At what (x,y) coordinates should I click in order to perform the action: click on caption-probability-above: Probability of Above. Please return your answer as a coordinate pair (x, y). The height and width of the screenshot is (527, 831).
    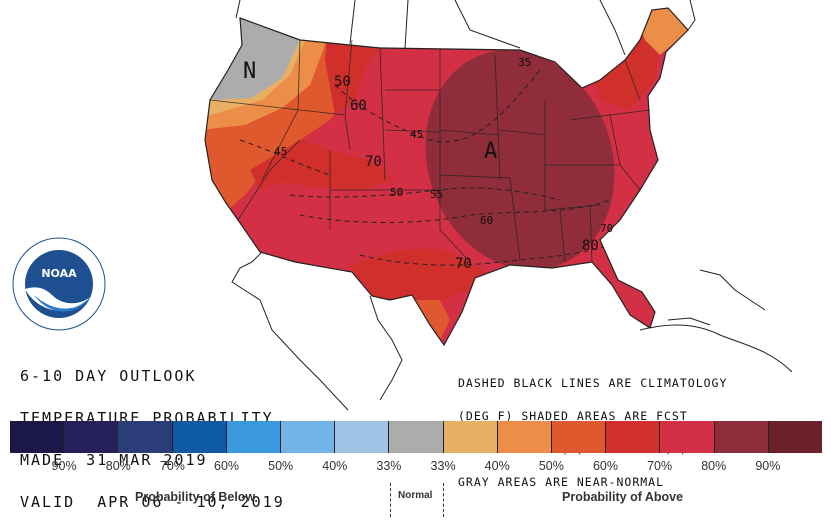
    Looking at the image, I should click on (623, 497).